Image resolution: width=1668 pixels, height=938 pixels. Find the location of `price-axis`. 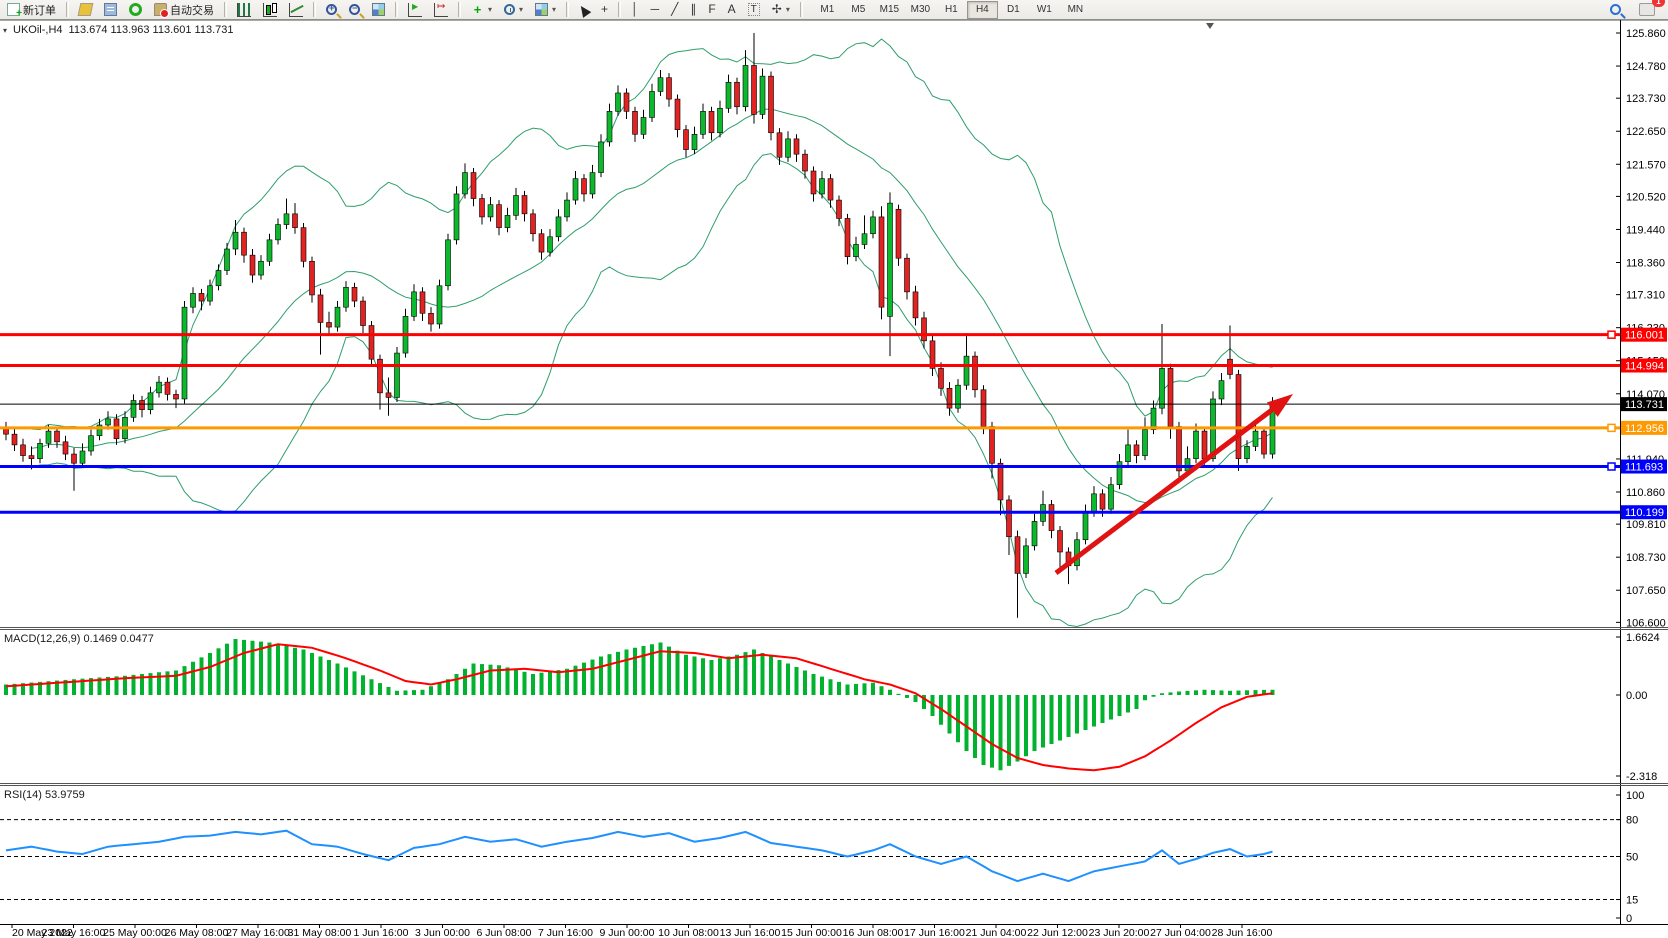

price-axis is located at coordinates (1644, 472).